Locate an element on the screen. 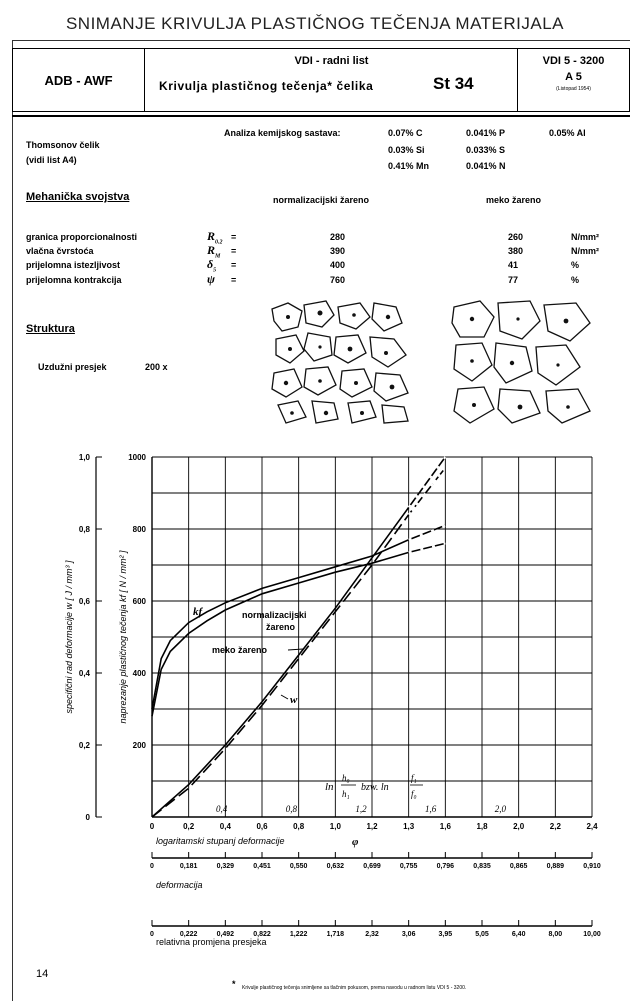 This screenshot has height=1001, width=630. property-normalized: 760 is located at coordinates (338, 280).